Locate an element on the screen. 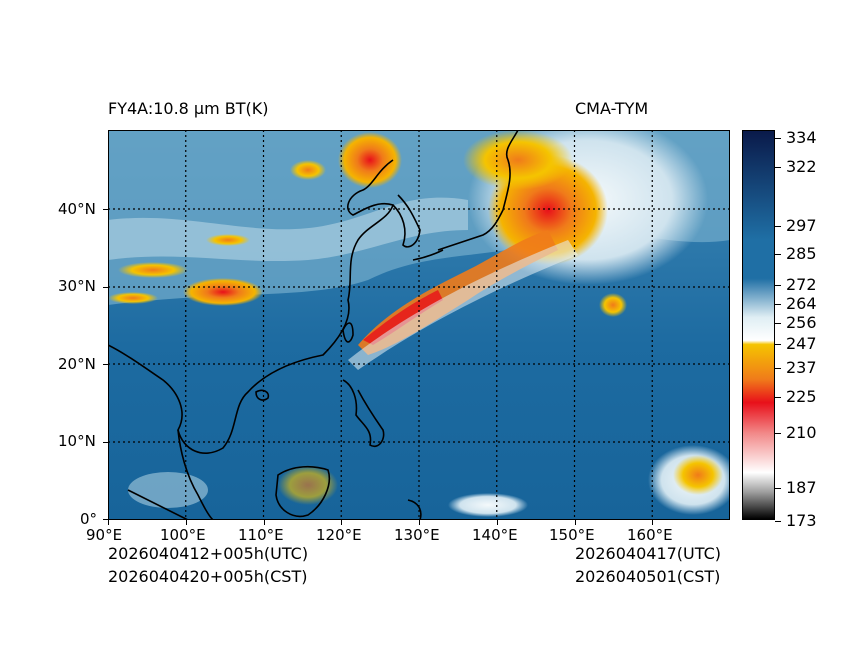 The image size is (860, 645). sw-cloud is located at coordinates (168, 490).